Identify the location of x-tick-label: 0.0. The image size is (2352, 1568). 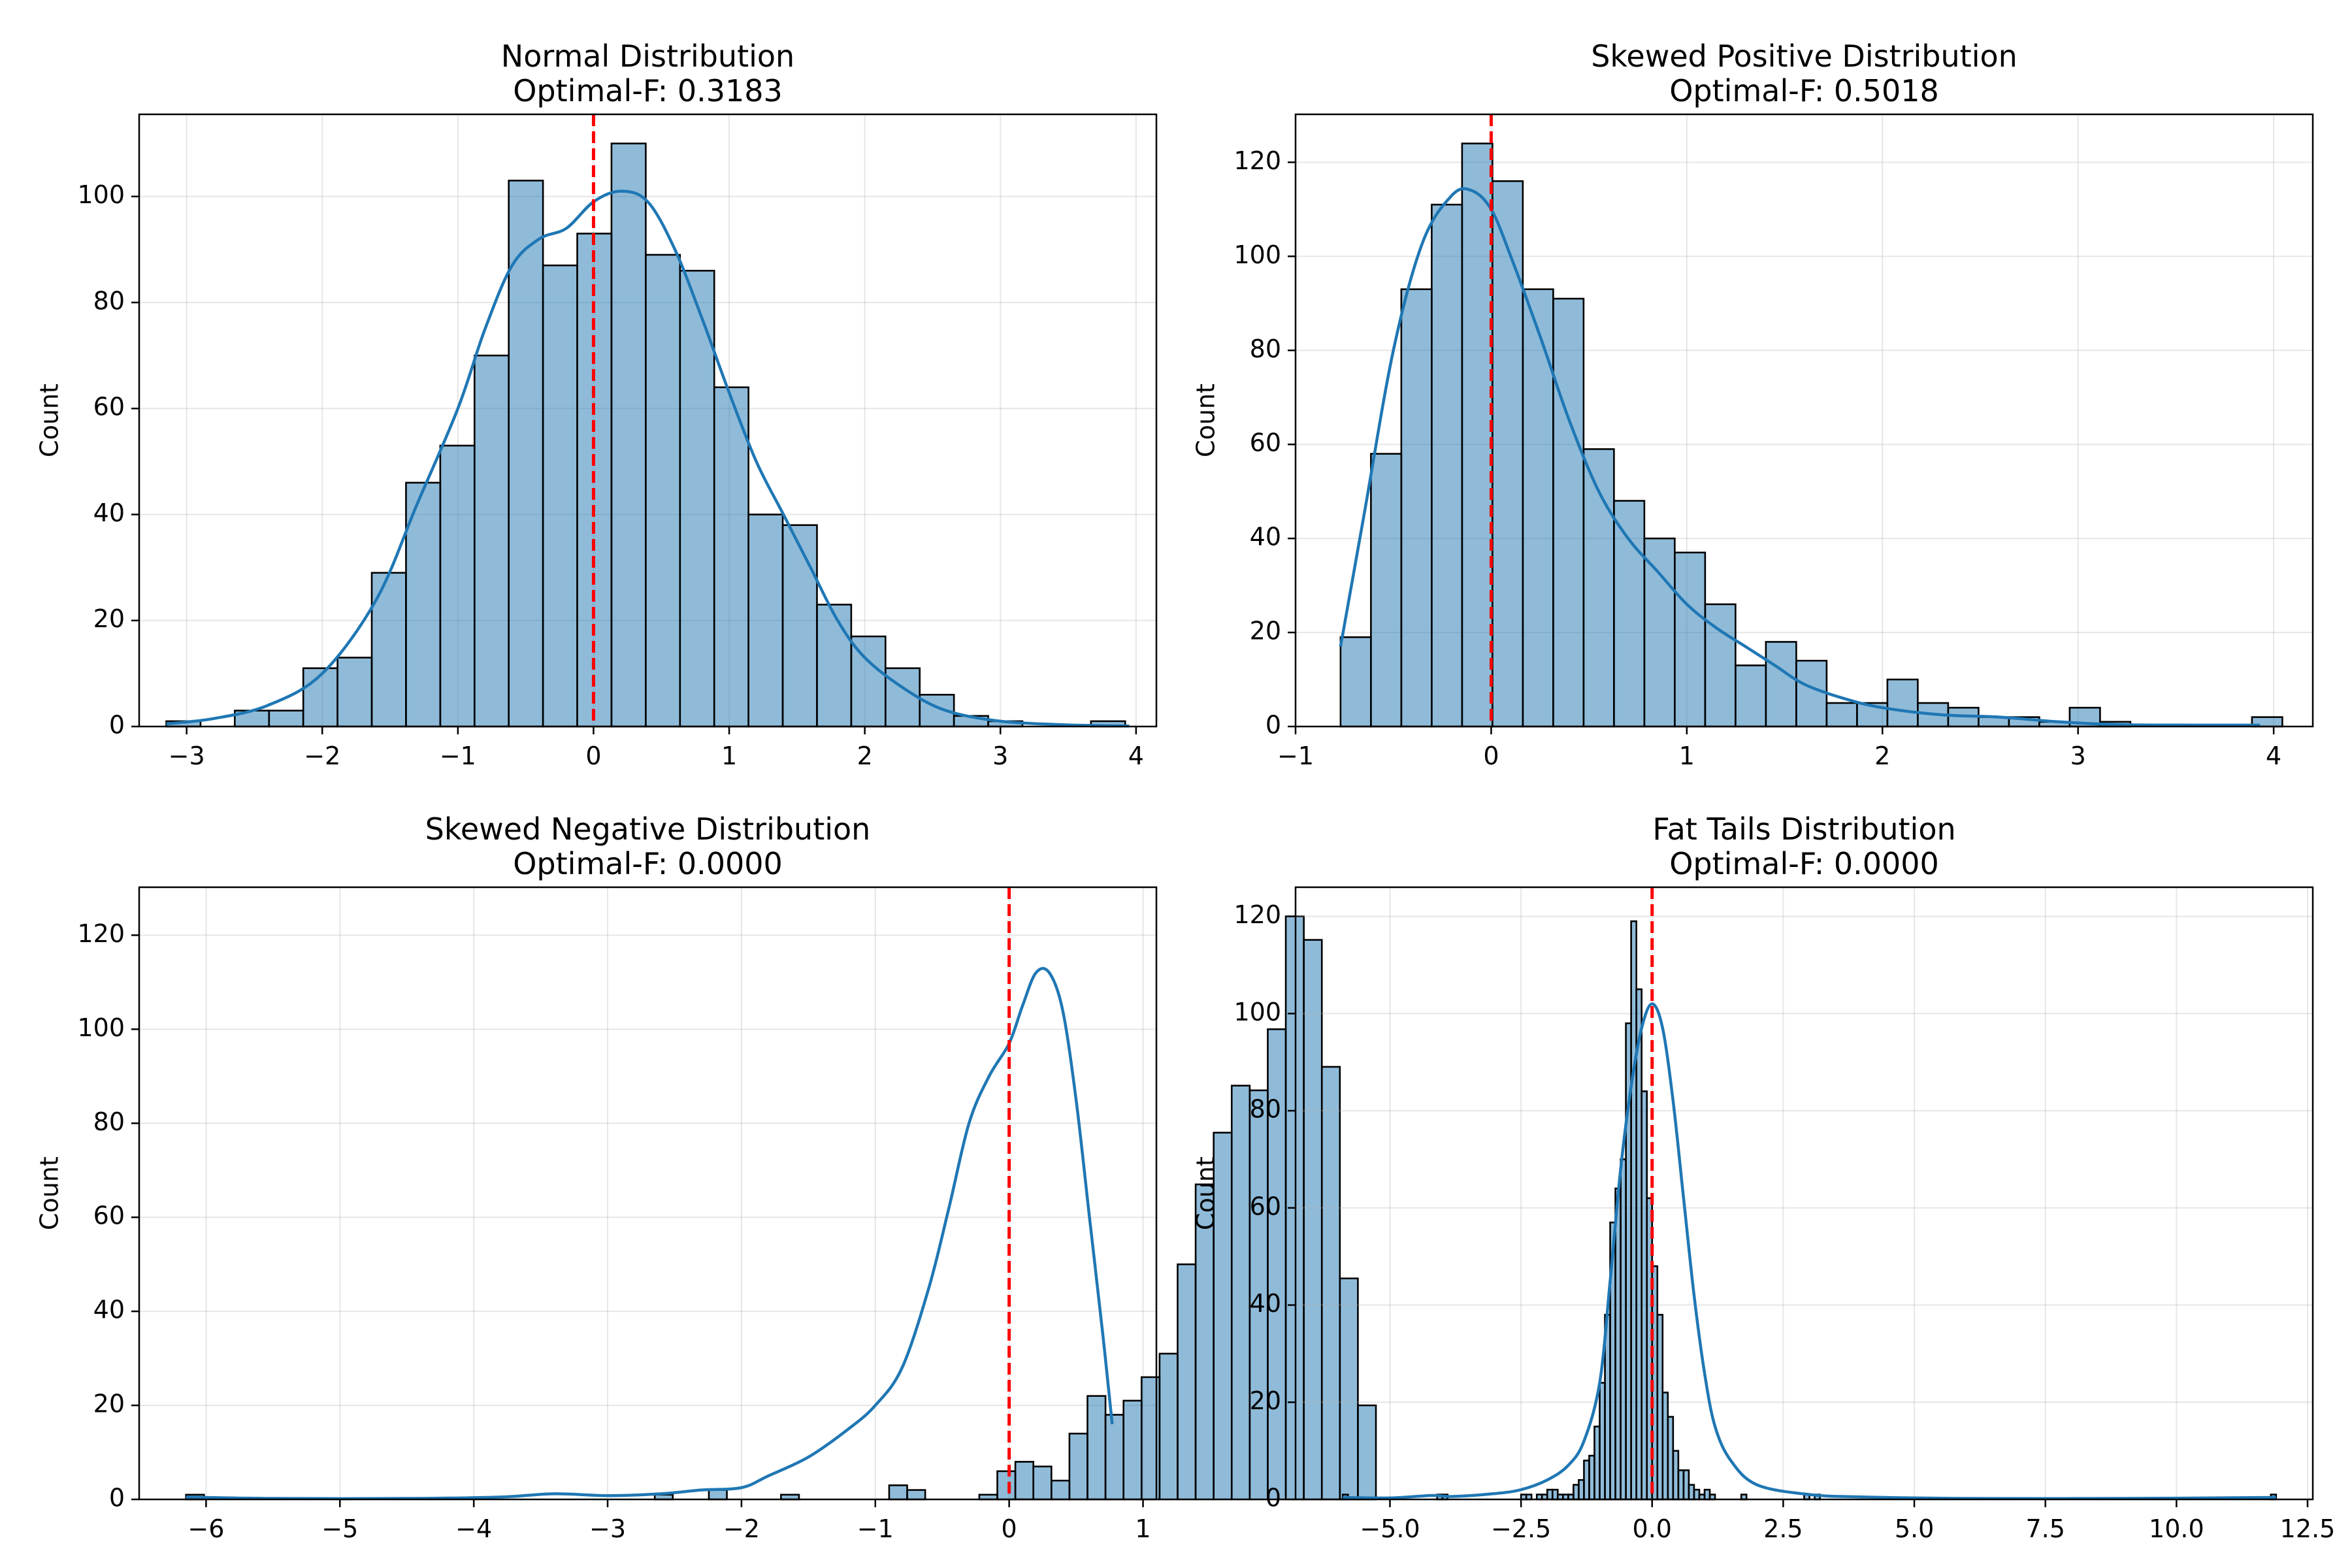
(1652, 1528).